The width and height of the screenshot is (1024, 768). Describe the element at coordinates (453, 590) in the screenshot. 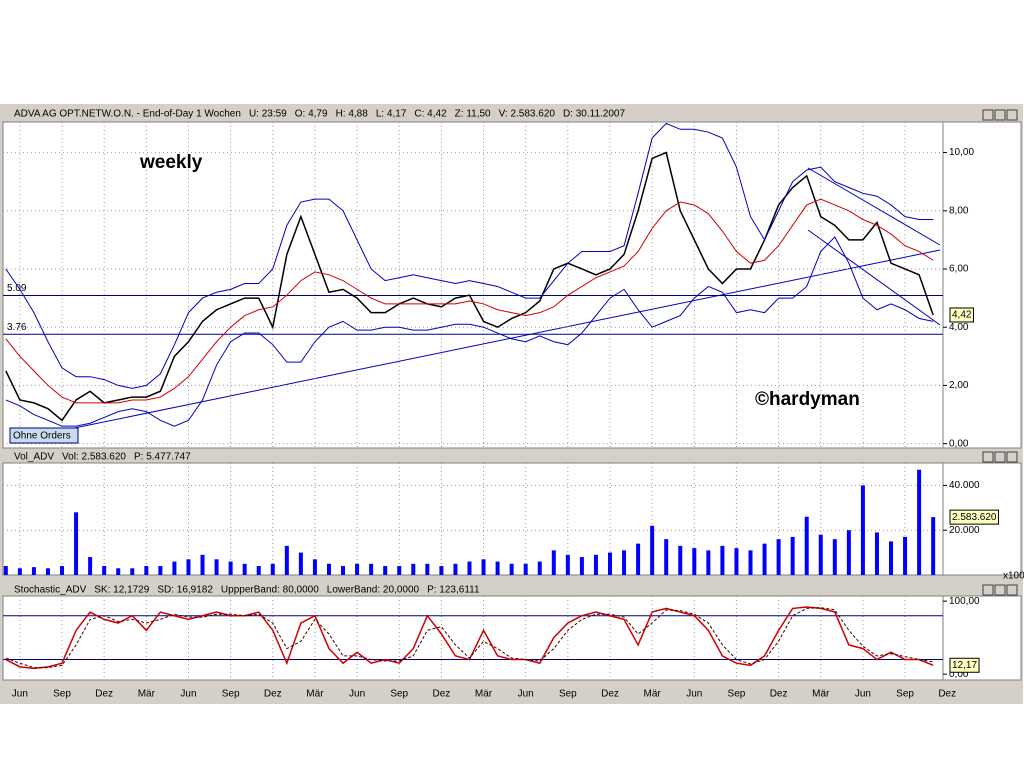

I see `header-field: P: 123,6111` at that location.